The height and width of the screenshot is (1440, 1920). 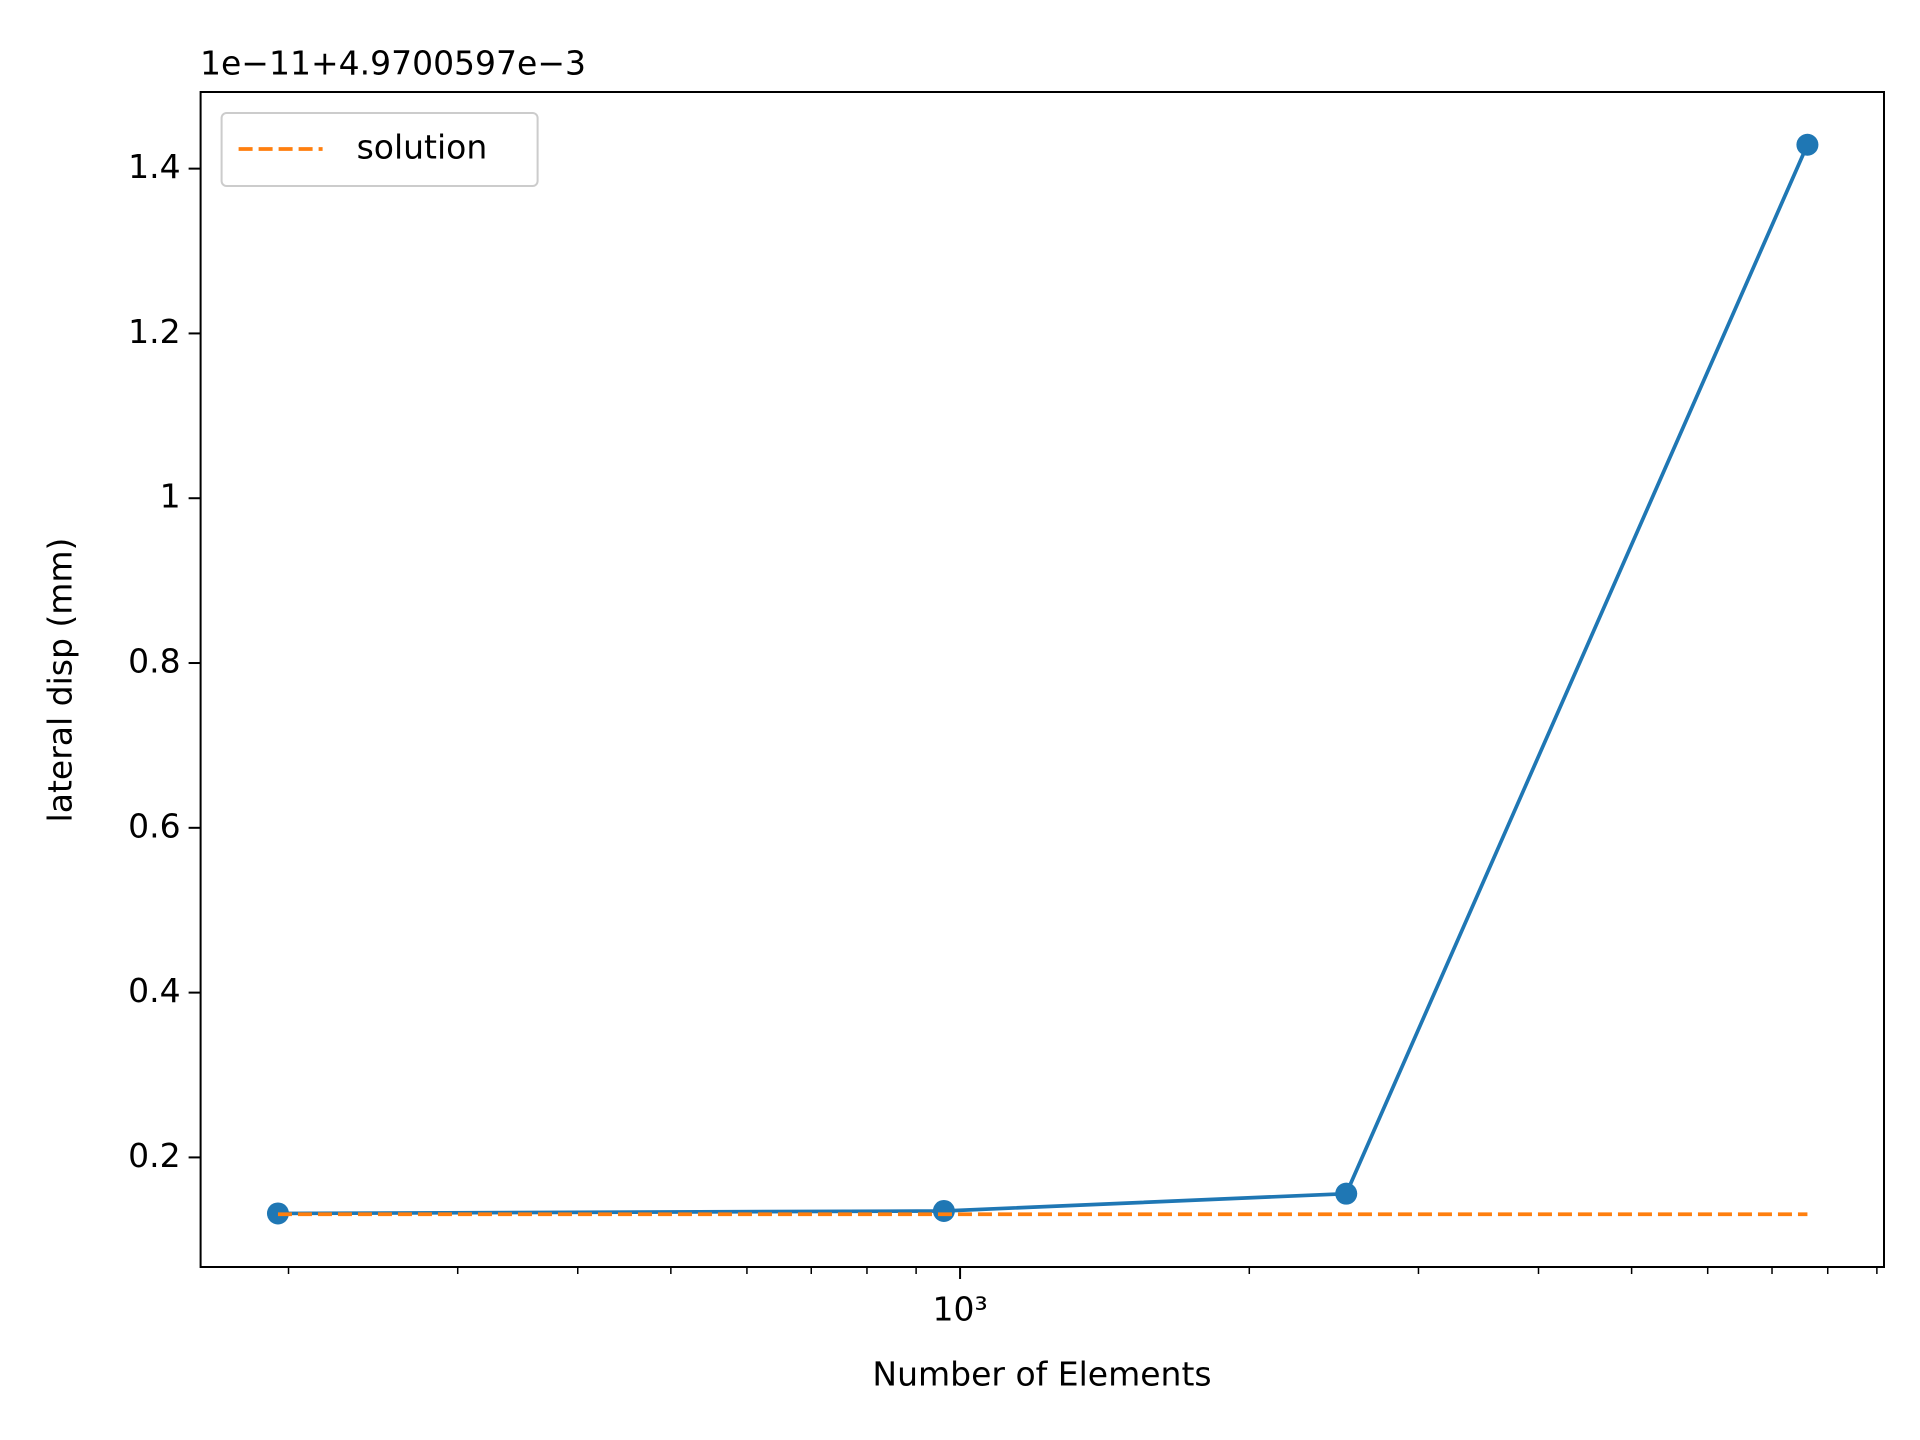 I want to click on x-tick-label: 10³, so click(x=959, y=1309).